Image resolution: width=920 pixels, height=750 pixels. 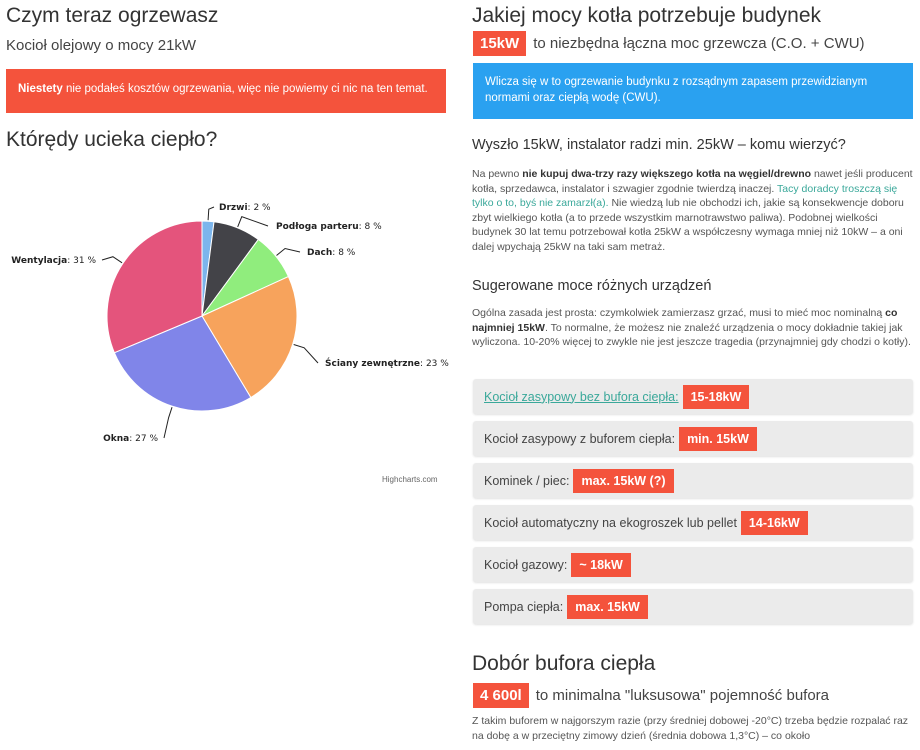 I want to click on device-value: max. 15kW, so click(x=607, y=606).